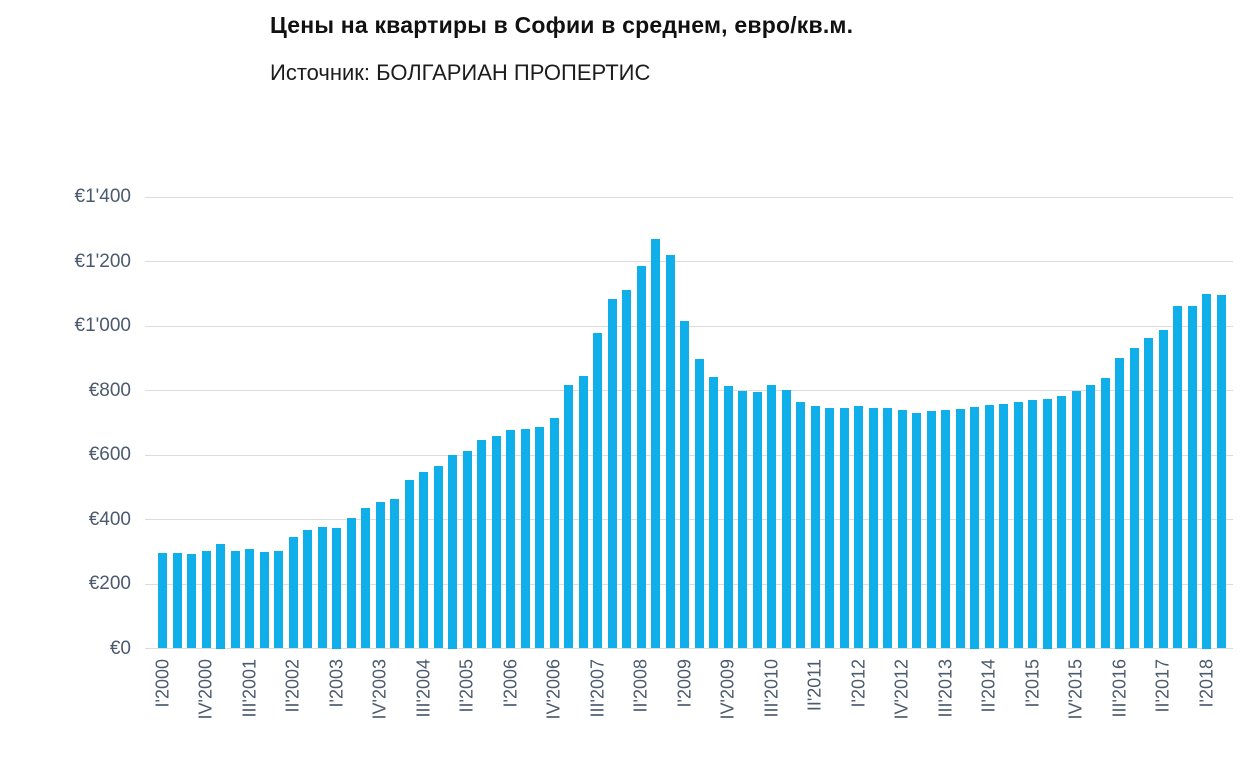 The height and width of the screenshot is (783, 1249). What do you see at coordinates (467, 550) in the screenshot?
I see `bar-II'2005` at bounding box center [467, 550].